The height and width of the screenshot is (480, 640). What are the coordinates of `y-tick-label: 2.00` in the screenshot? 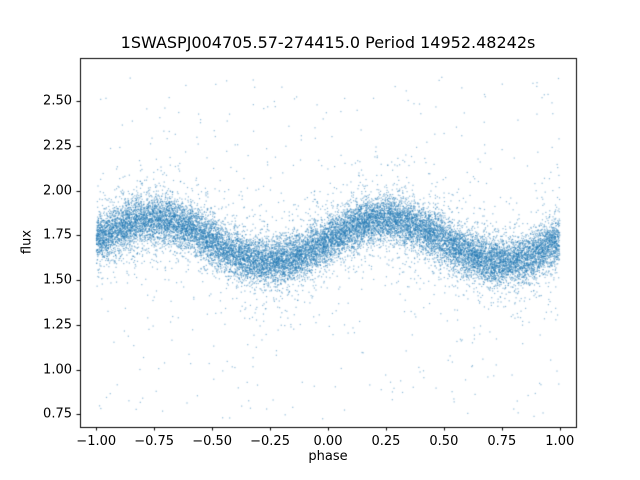 It's located at (57, 191).